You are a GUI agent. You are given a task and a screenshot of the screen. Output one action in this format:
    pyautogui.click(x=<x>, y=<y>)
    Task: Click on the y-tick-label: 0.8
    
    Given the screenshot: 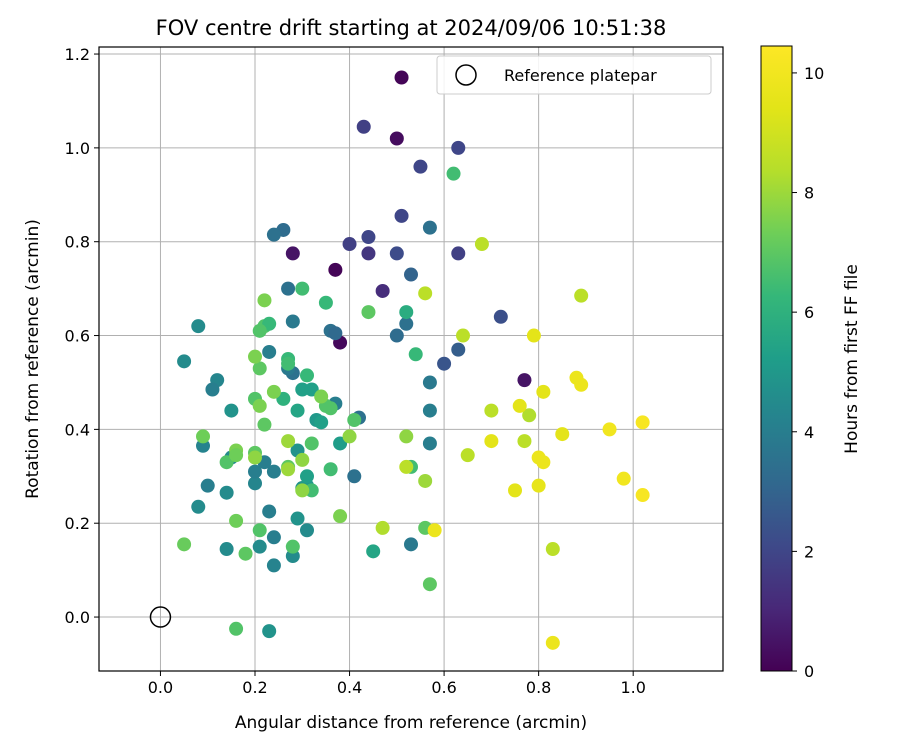 What is the action you would take?
    pyautogui.click(x=77, y=242)
    